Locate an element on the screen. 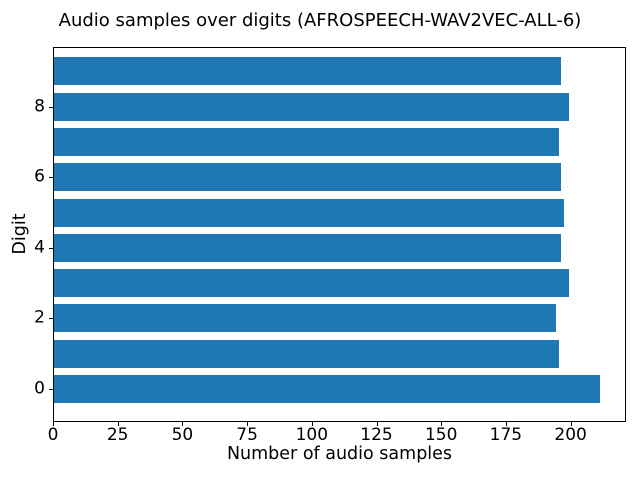 The image size is (640, 480). y-tick-label-4: 4 is located at coordinates (39, 247).